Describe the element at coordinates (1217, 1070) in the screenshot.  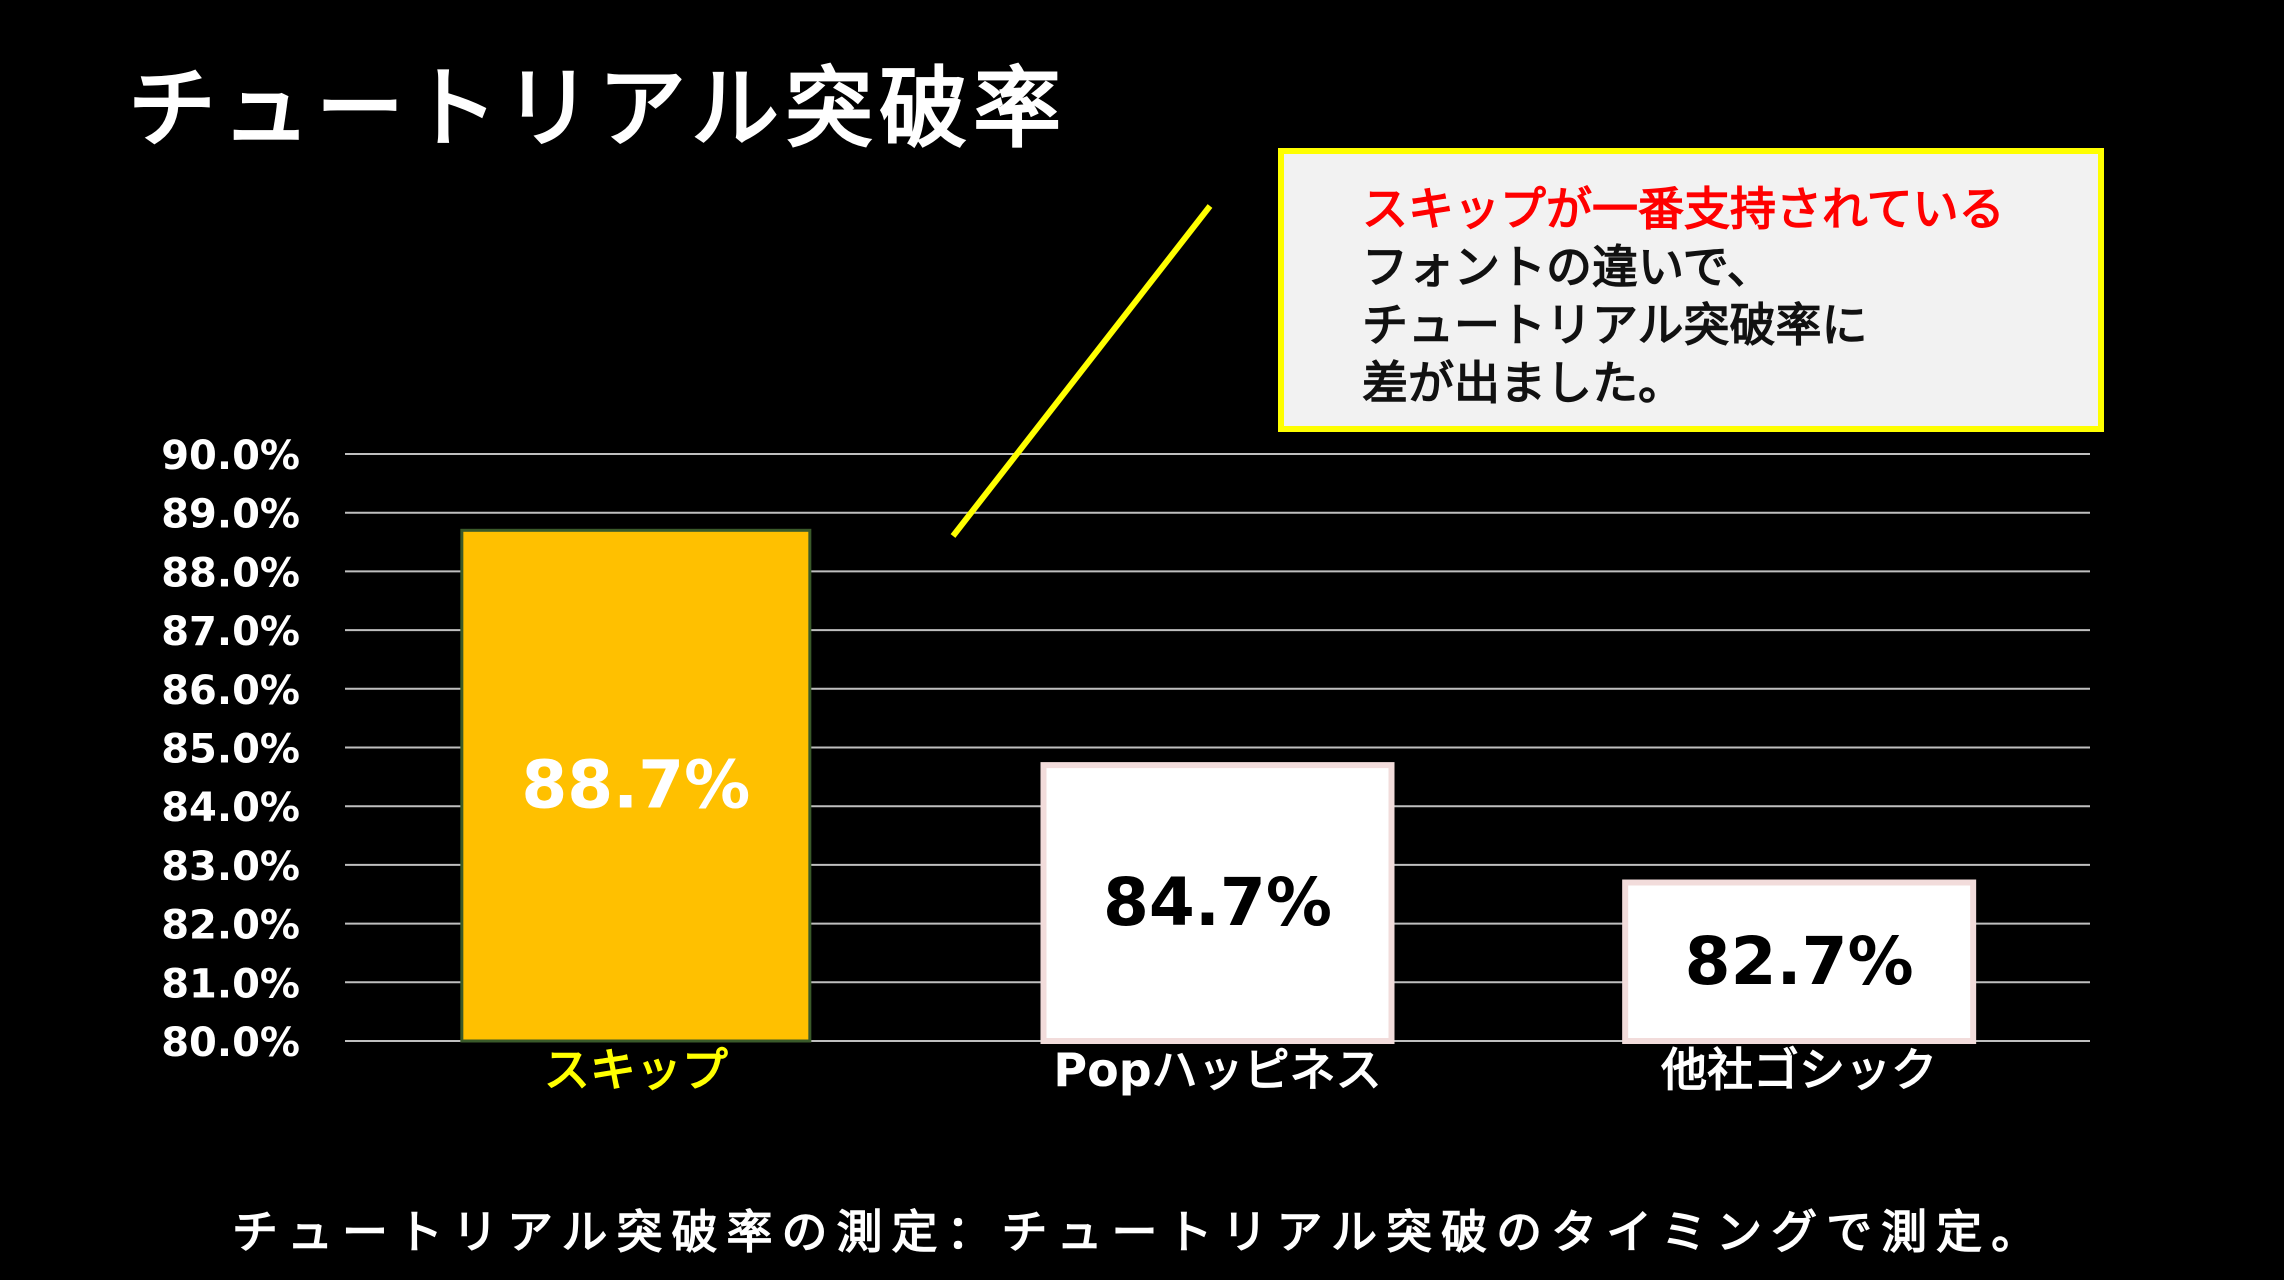
I see `x-category-label: Popハッピネス` at that location.